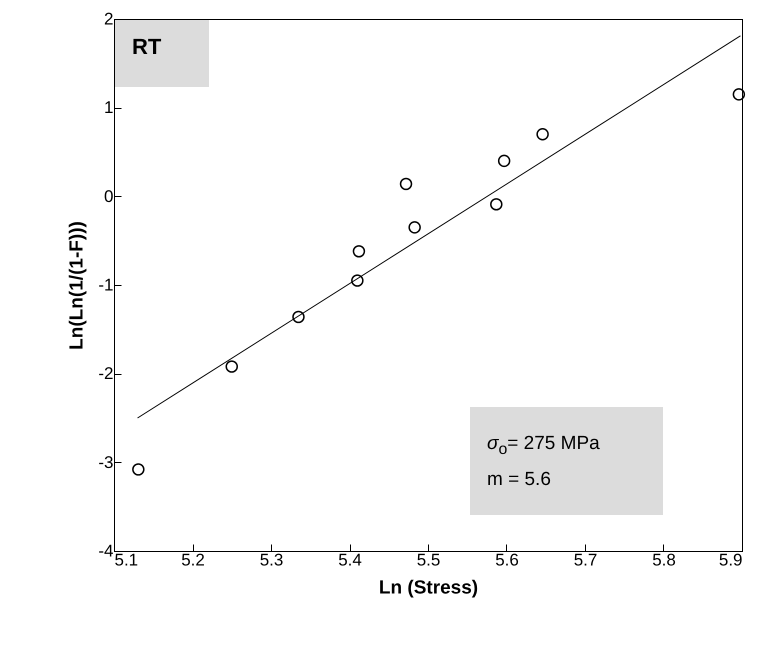  Describe the element at coordinates (507, 560) in the screenshot. I see `x-tick-label: 5.6` at that location.